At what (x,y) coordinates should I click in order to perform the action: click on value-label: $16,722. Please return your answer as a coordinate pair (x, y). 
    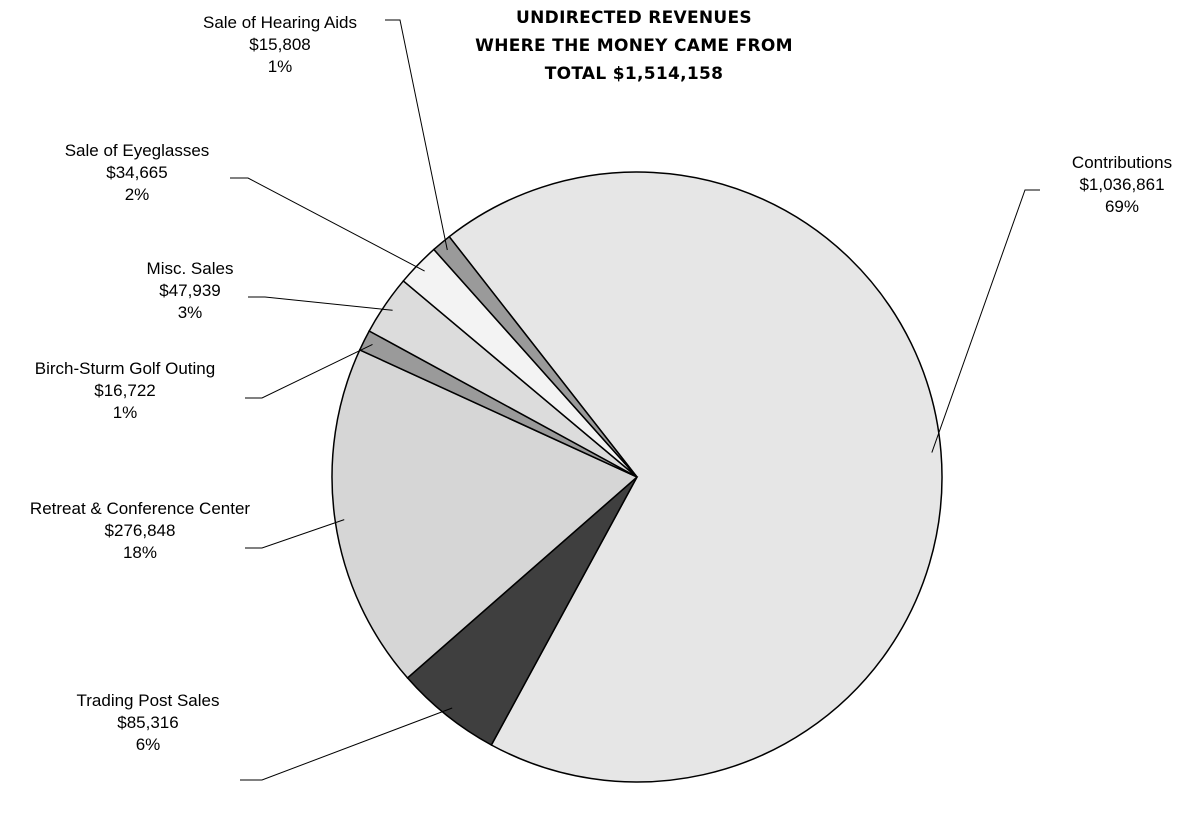
    Looking at the image, I should click on (125, 390).